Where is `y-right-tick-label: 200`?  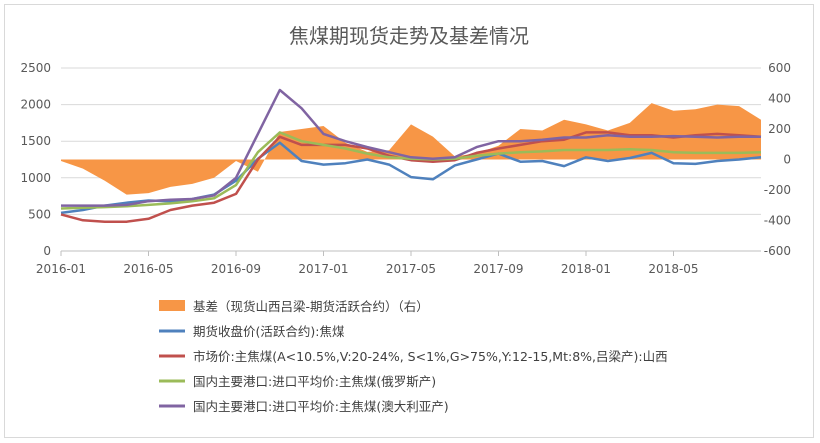 y-right-tick-label: 200 is located at coordinates (779, 129).